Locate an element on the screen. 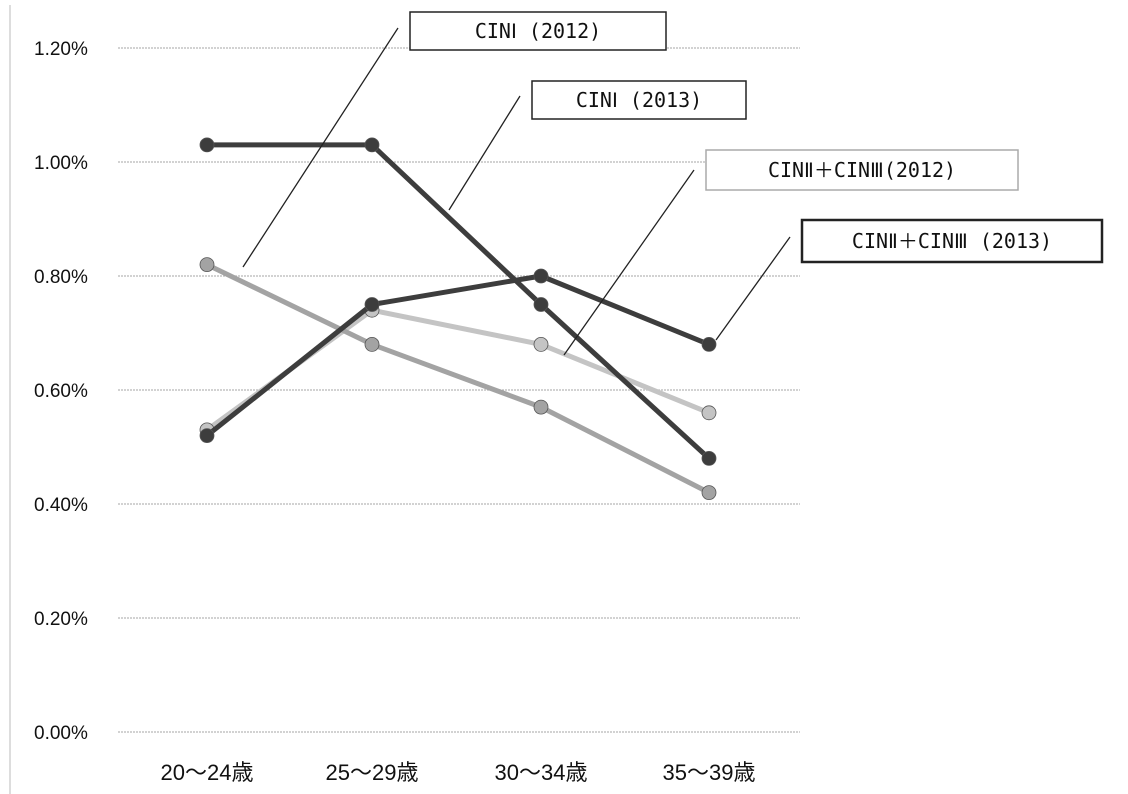 The width and height of the screenshot is (1128, 794). y-tick-label: 0.80% is located at coordinates (61, 277).